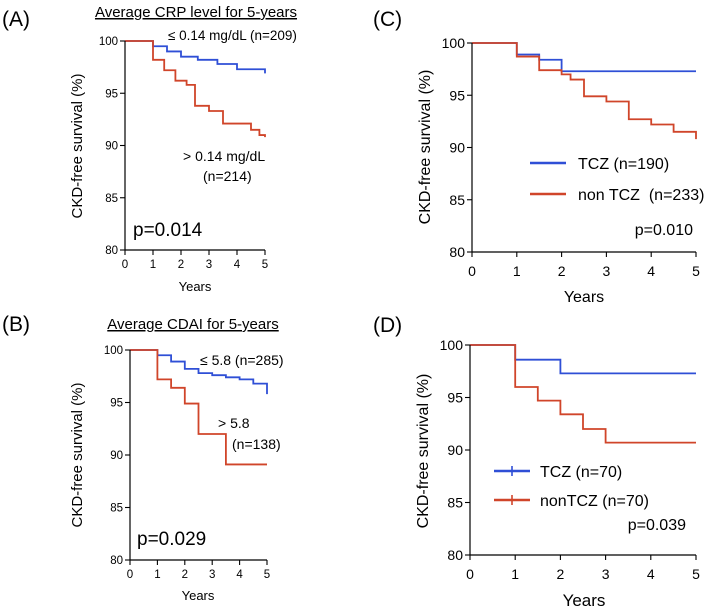  I want to click on panel-d-ylabel: CKD-free survival (%), so click(423, 451).